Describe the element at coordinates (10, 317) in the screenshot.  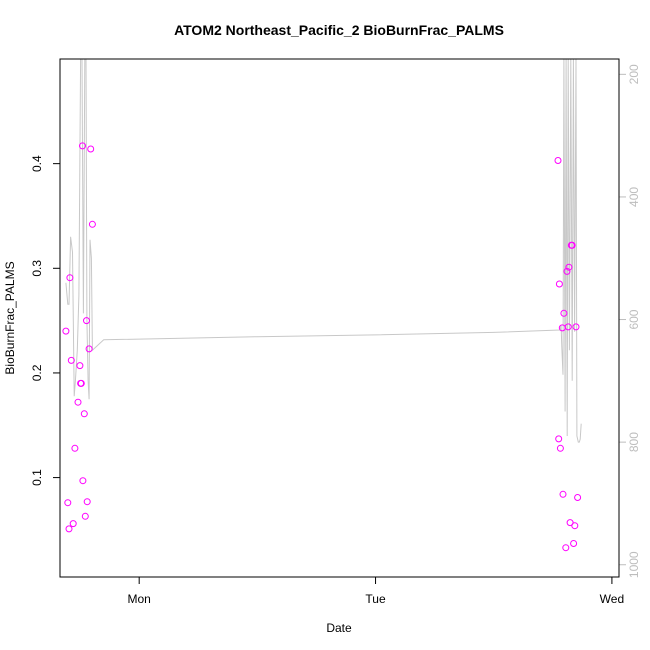
I see `y-axis-label: BioBurnFrac_PALMS` at that location.